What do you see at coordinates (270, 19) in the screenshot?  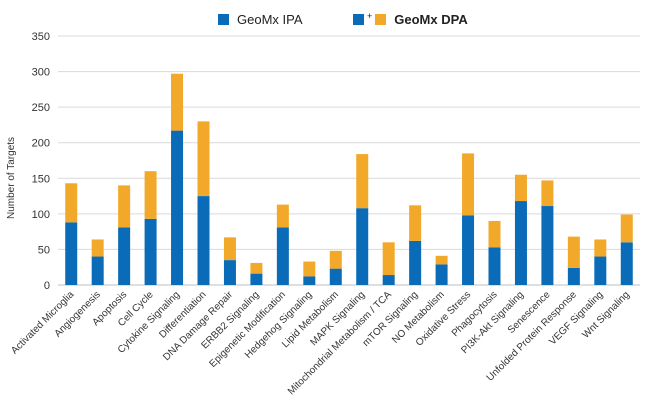 I see `legend-label-ipa: GeoMx IPA` at bounding box center [270, 19].